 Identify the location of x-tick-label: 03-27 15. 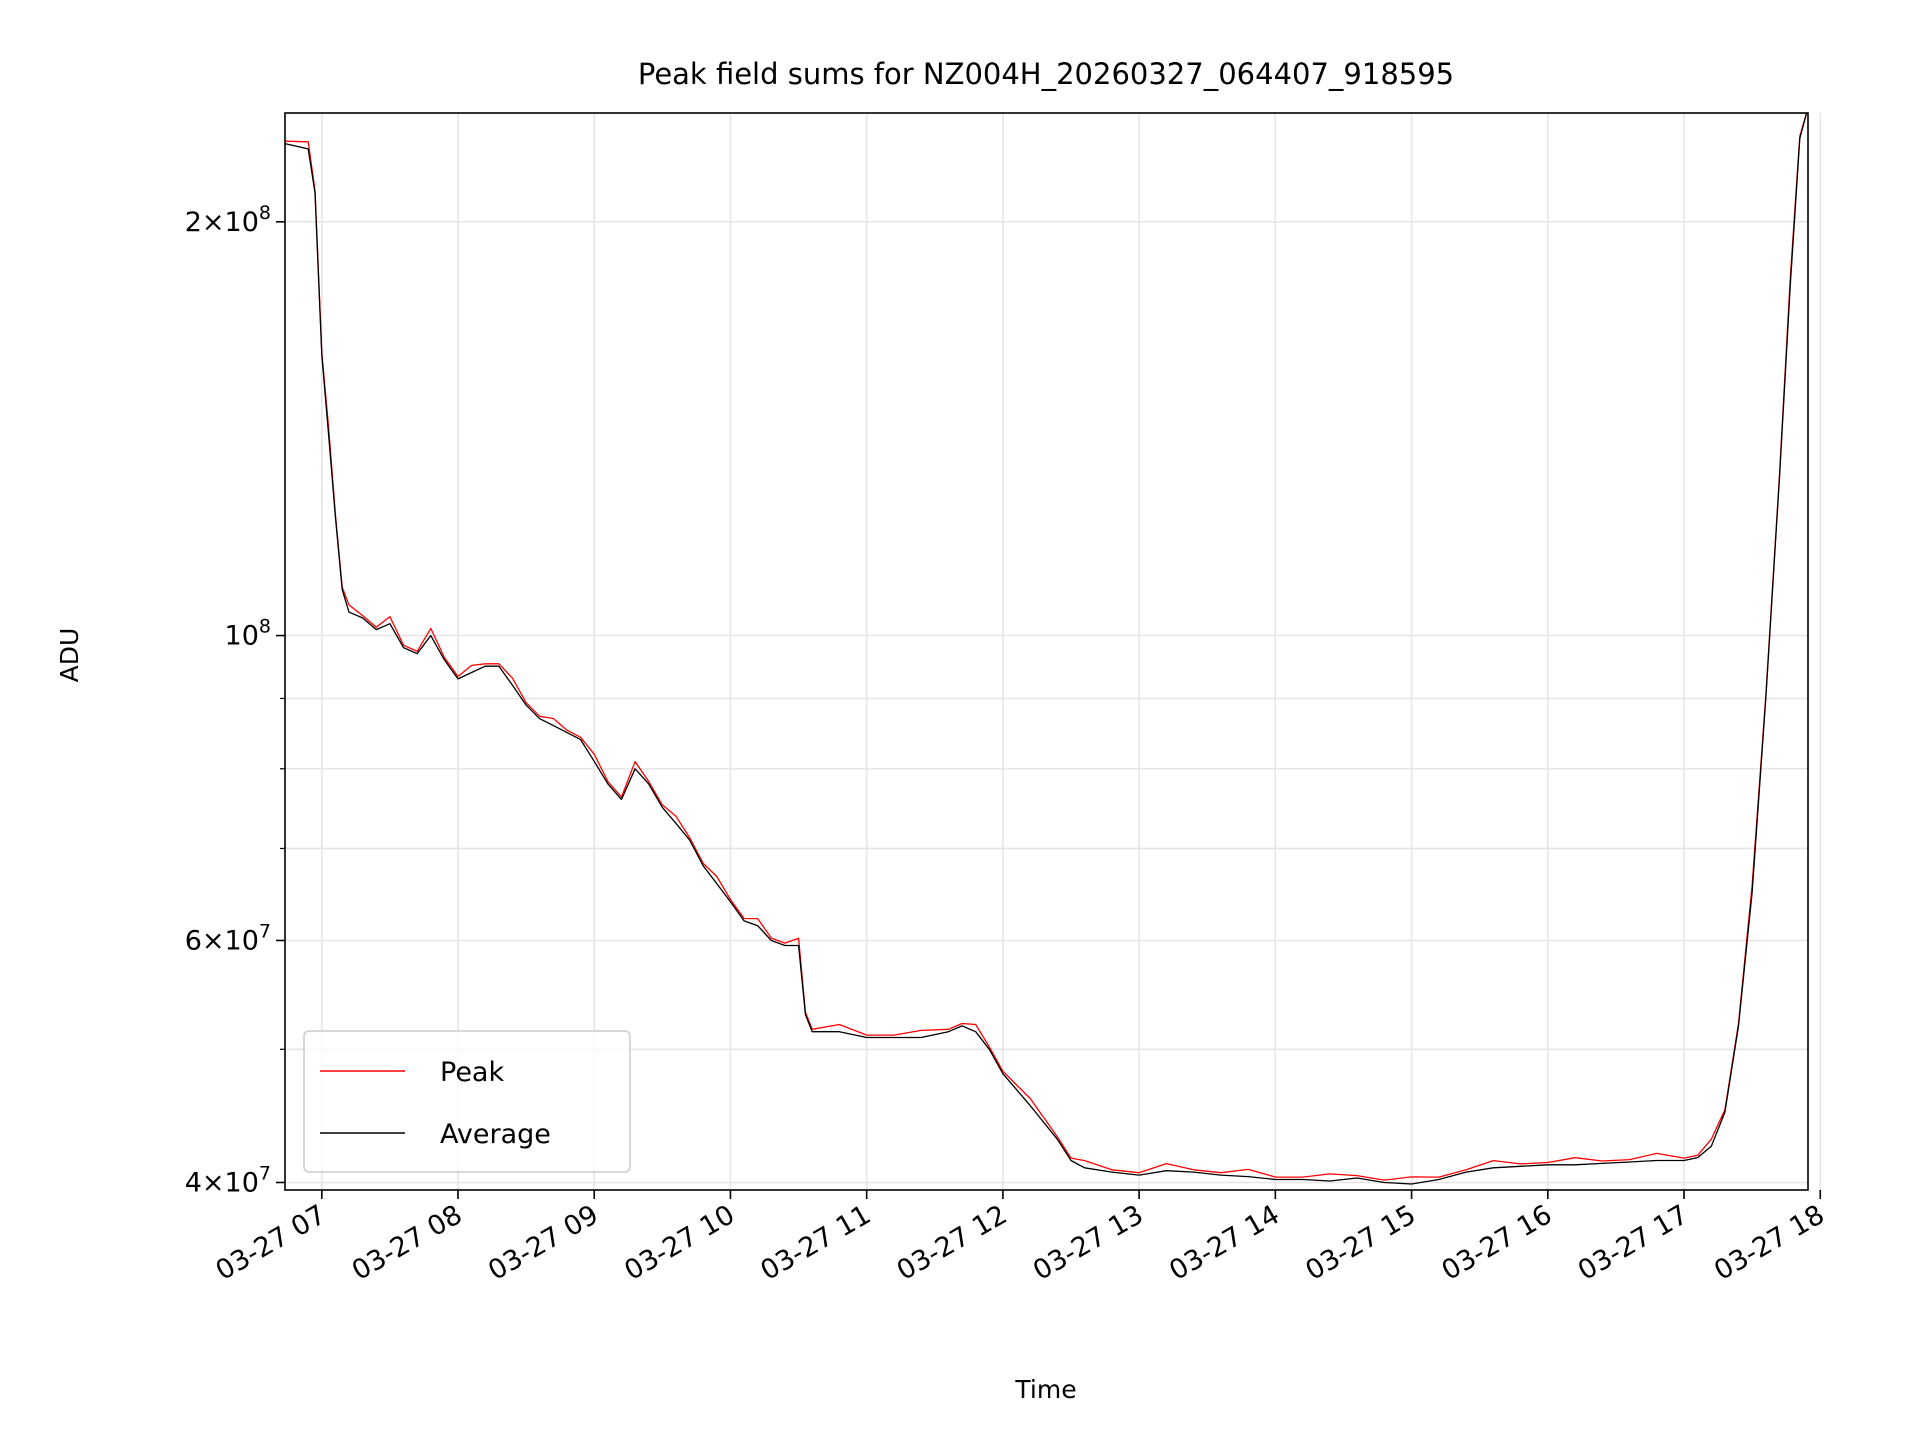
(1360, 1243).